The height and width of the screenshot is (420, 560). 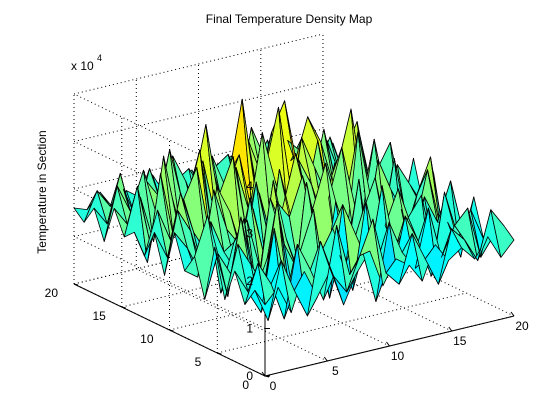 I want to click on z-tick-labels: 0 1 2 3 4, so click(x=249, y=281).